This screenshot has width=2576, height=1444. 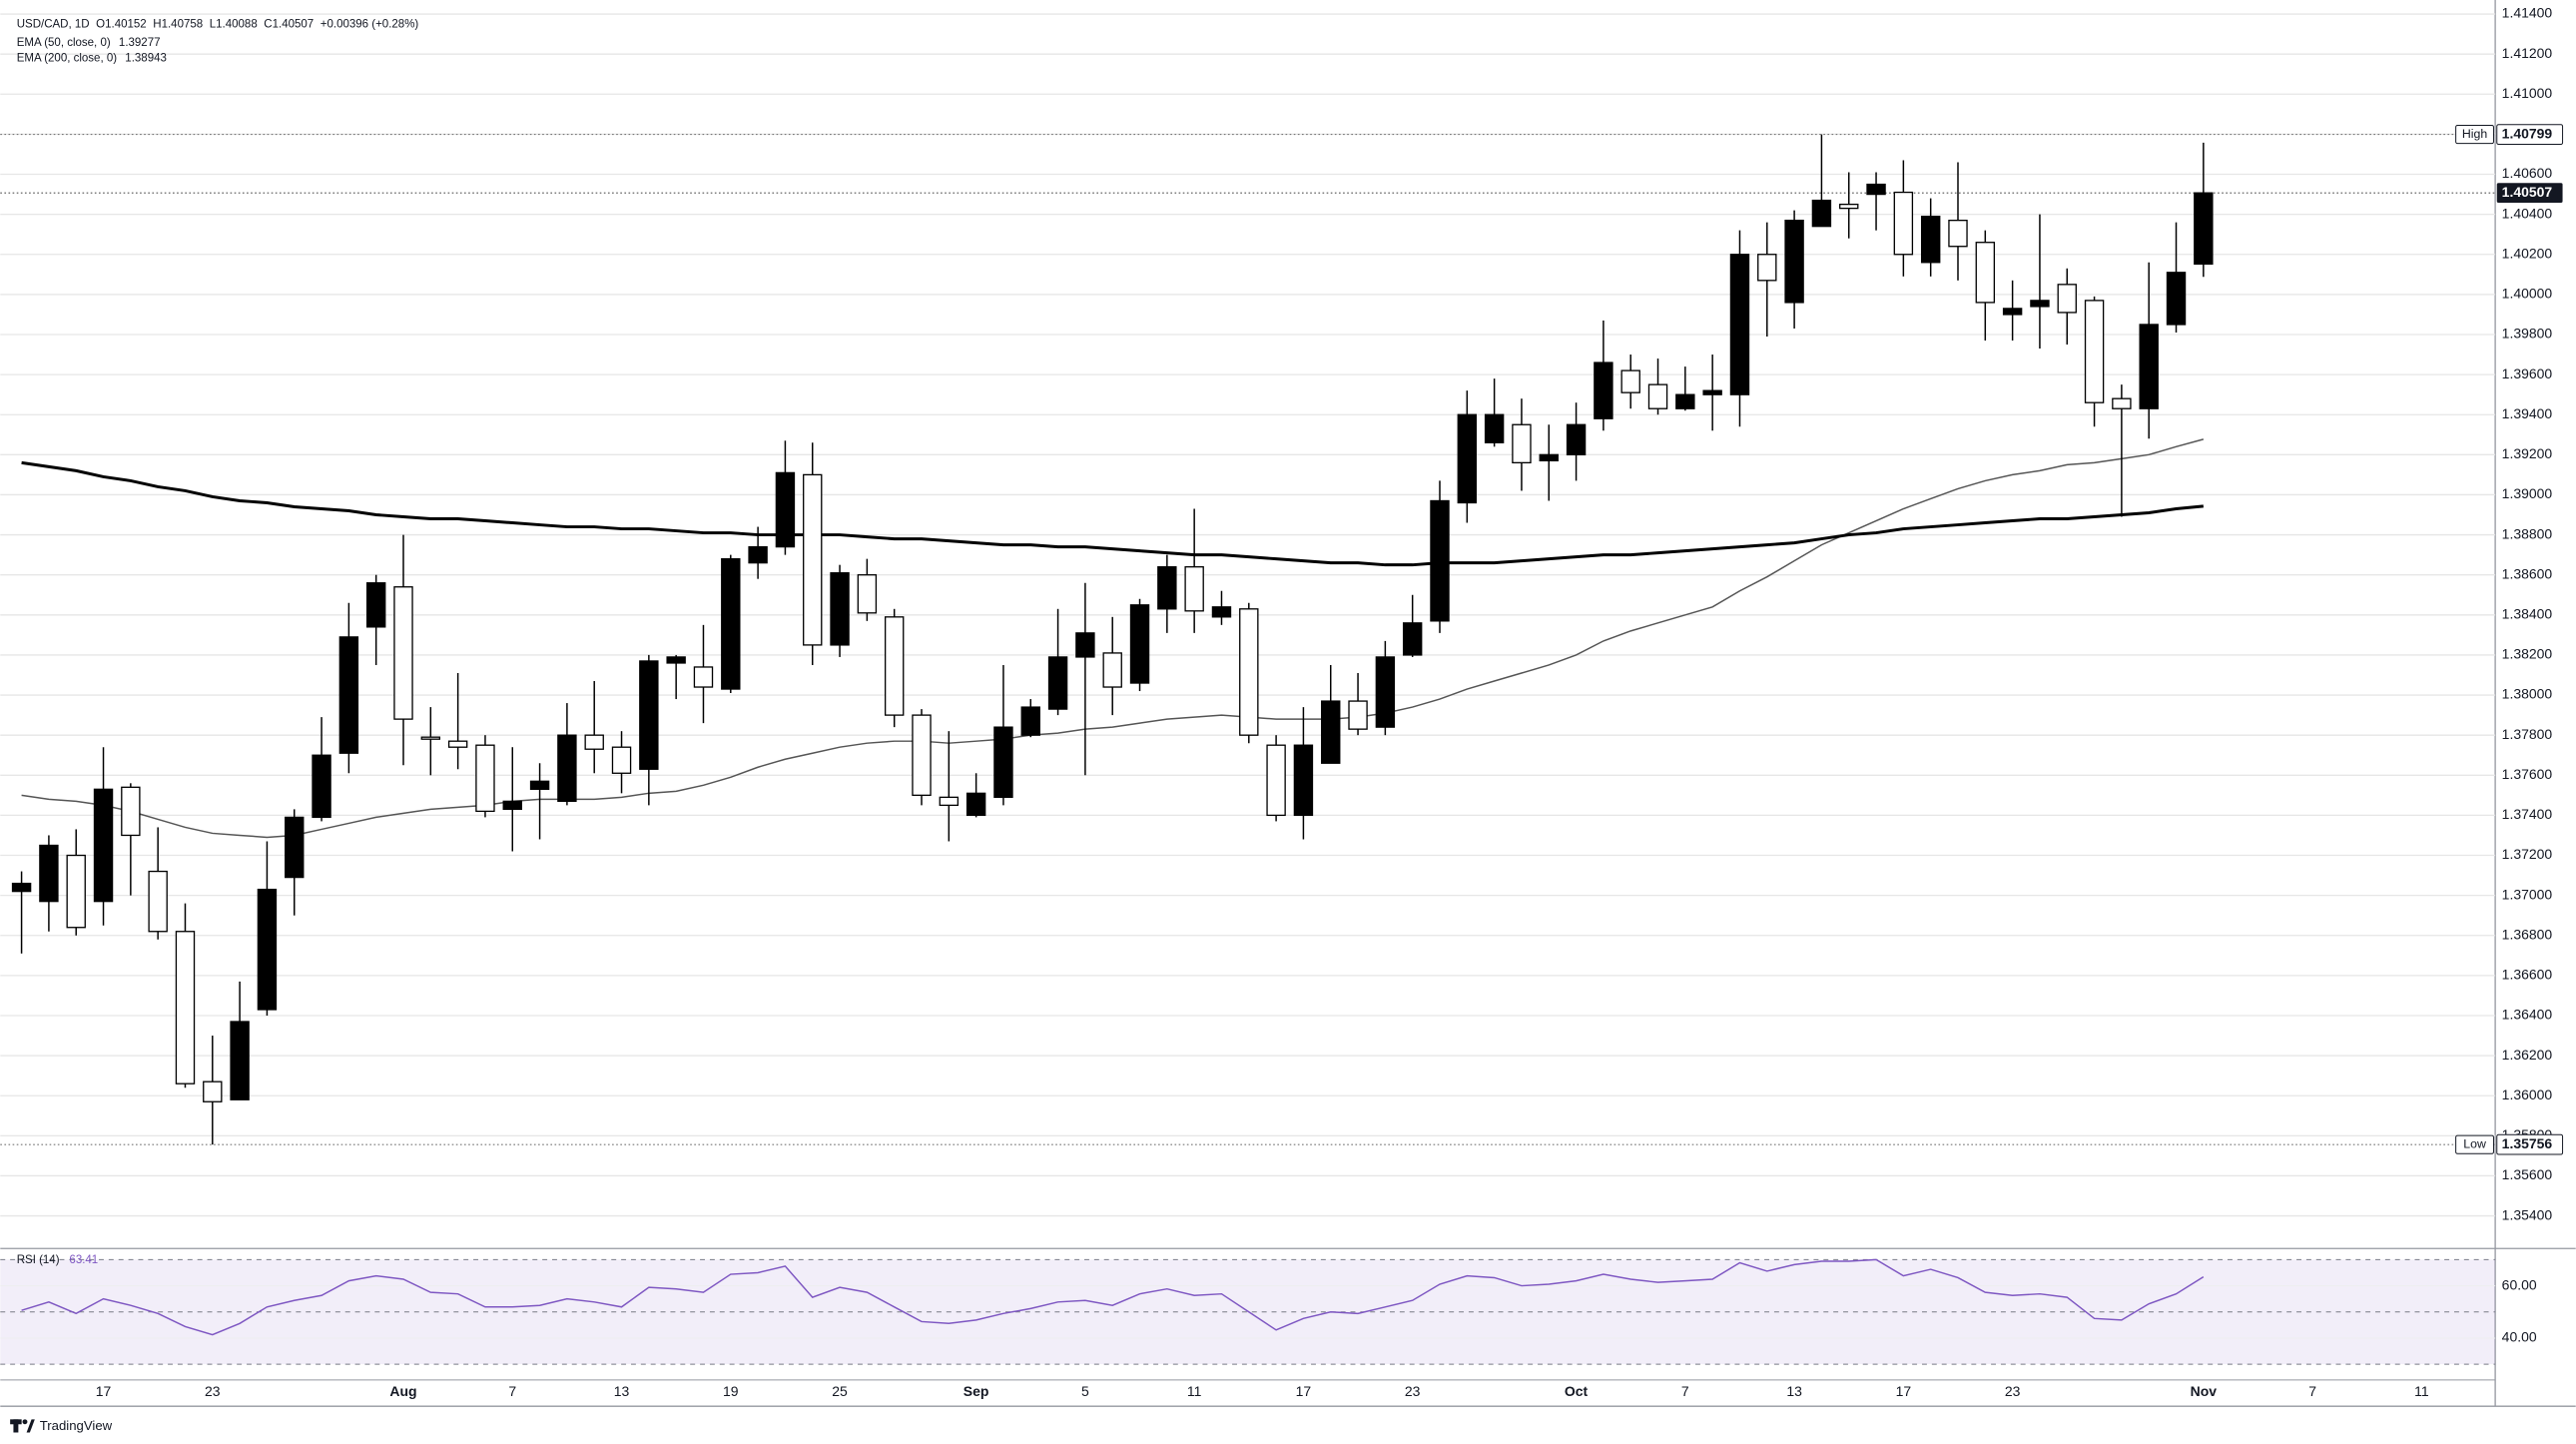 What do you see at coordinates (2528, 192) in the screenshot?
I see `last-price-label: 1.40507` at bounding box center [2528, 192].